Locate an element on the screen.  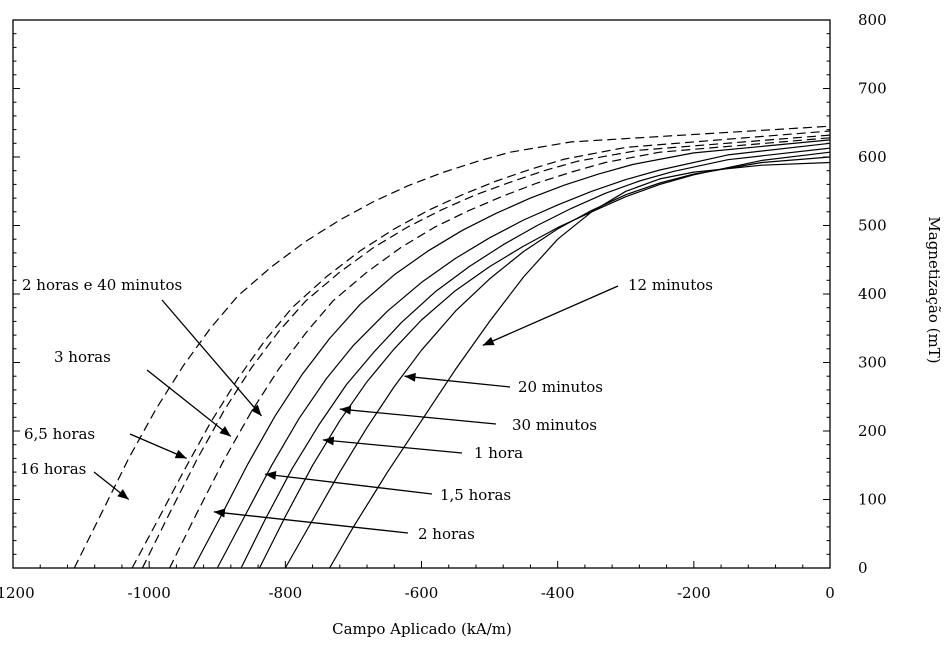
x-axis-title: Campo Aplicado (kA/m) is located at coordinates (422, 629).